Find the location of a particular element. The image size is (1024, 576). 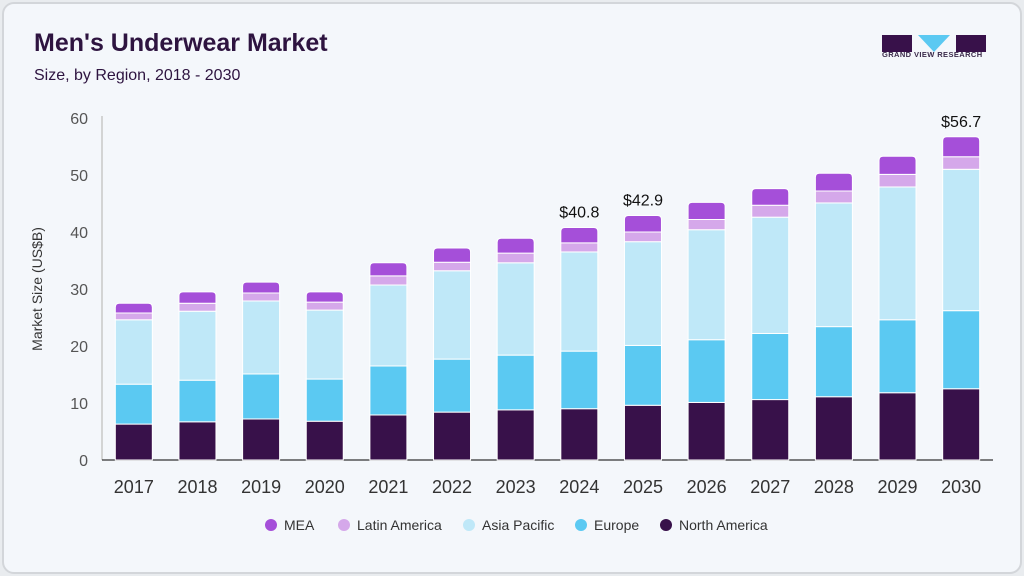

legend-label: MEA is located at coordinates (299, 525).